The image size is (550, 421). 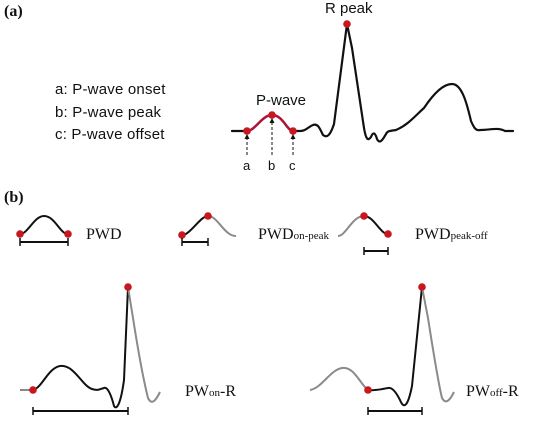 I want to click on pwd-on-peak-glyph, so click(x=207, y=229).